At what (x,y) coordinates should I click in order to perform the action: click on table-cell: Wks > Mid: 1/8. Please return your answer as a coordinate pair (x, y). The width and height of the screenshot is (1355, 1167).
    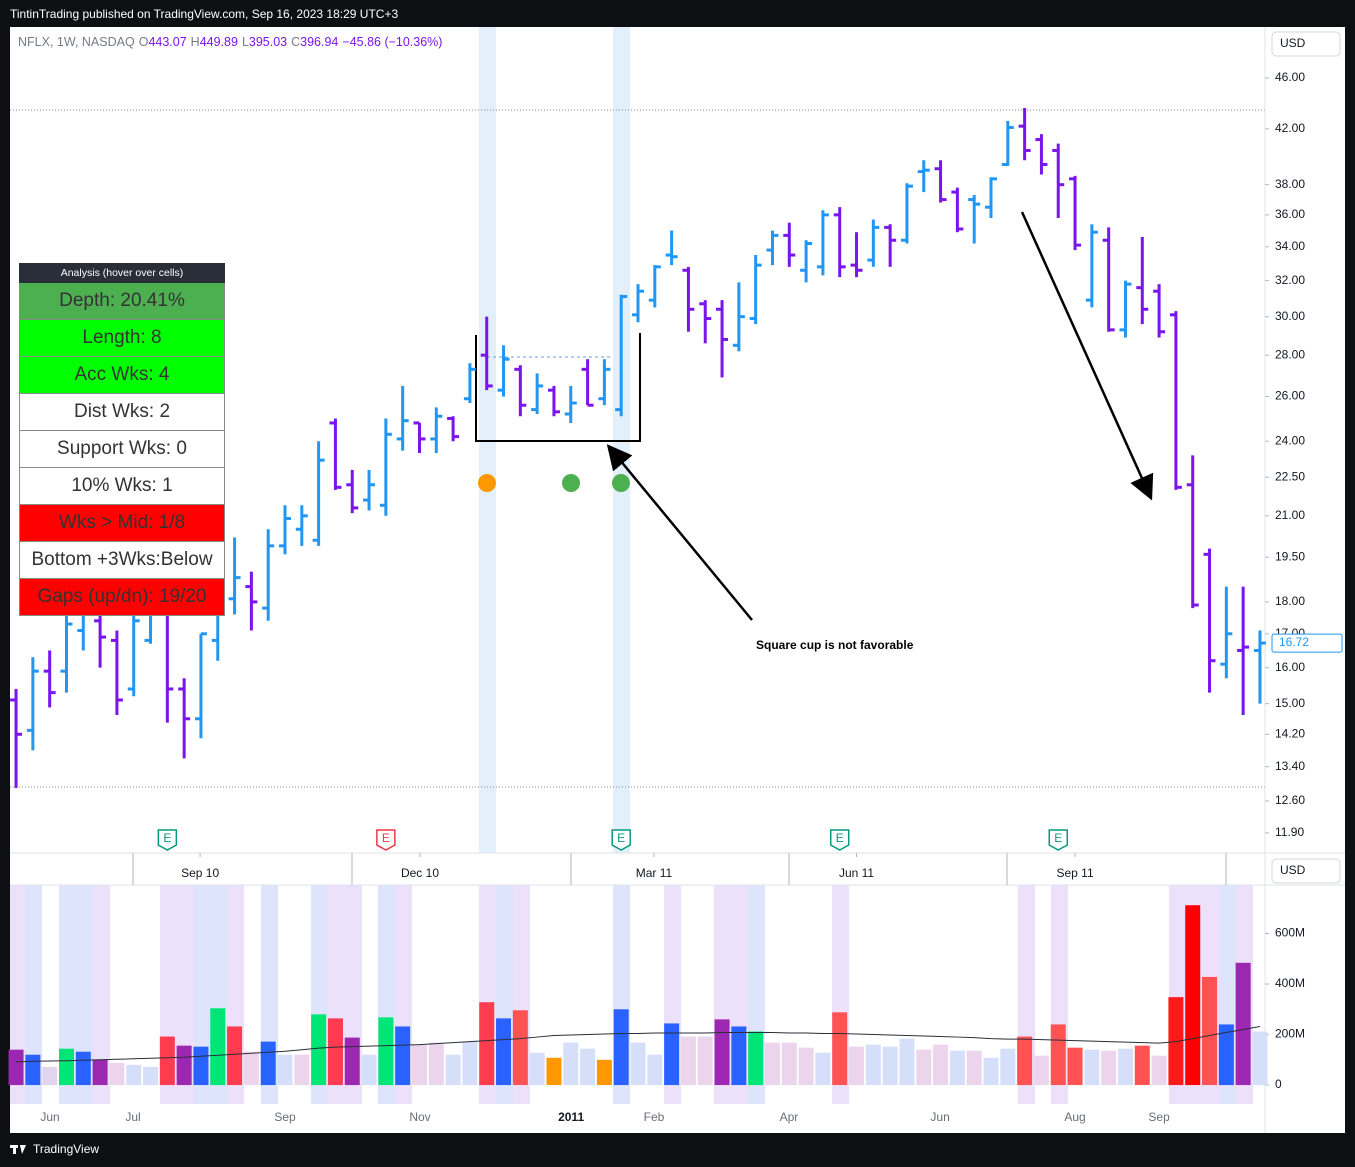
    Looking at the image, I should click on (122, 523).